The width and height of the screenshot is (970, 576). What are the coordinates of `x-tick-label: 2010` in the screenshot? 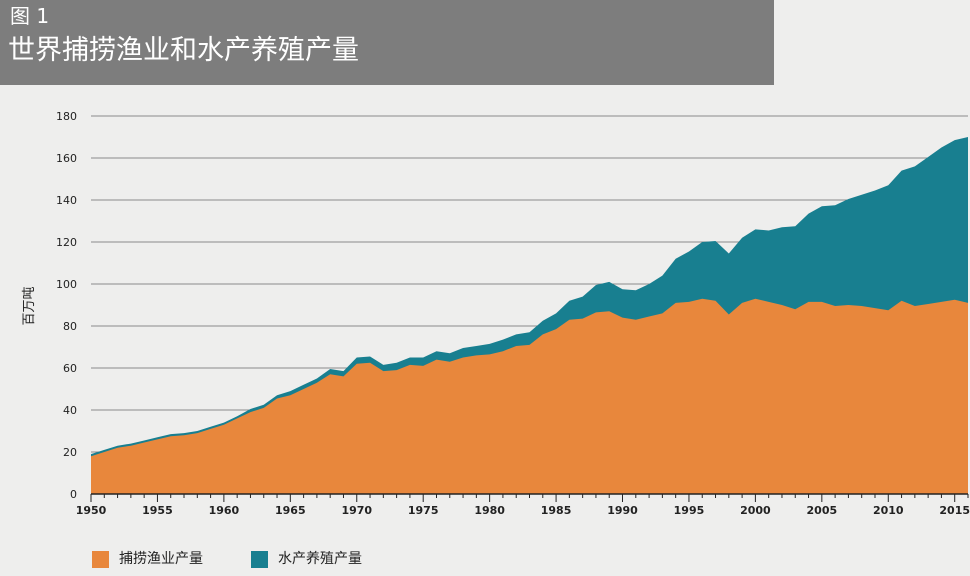 It's located at (888, 510).